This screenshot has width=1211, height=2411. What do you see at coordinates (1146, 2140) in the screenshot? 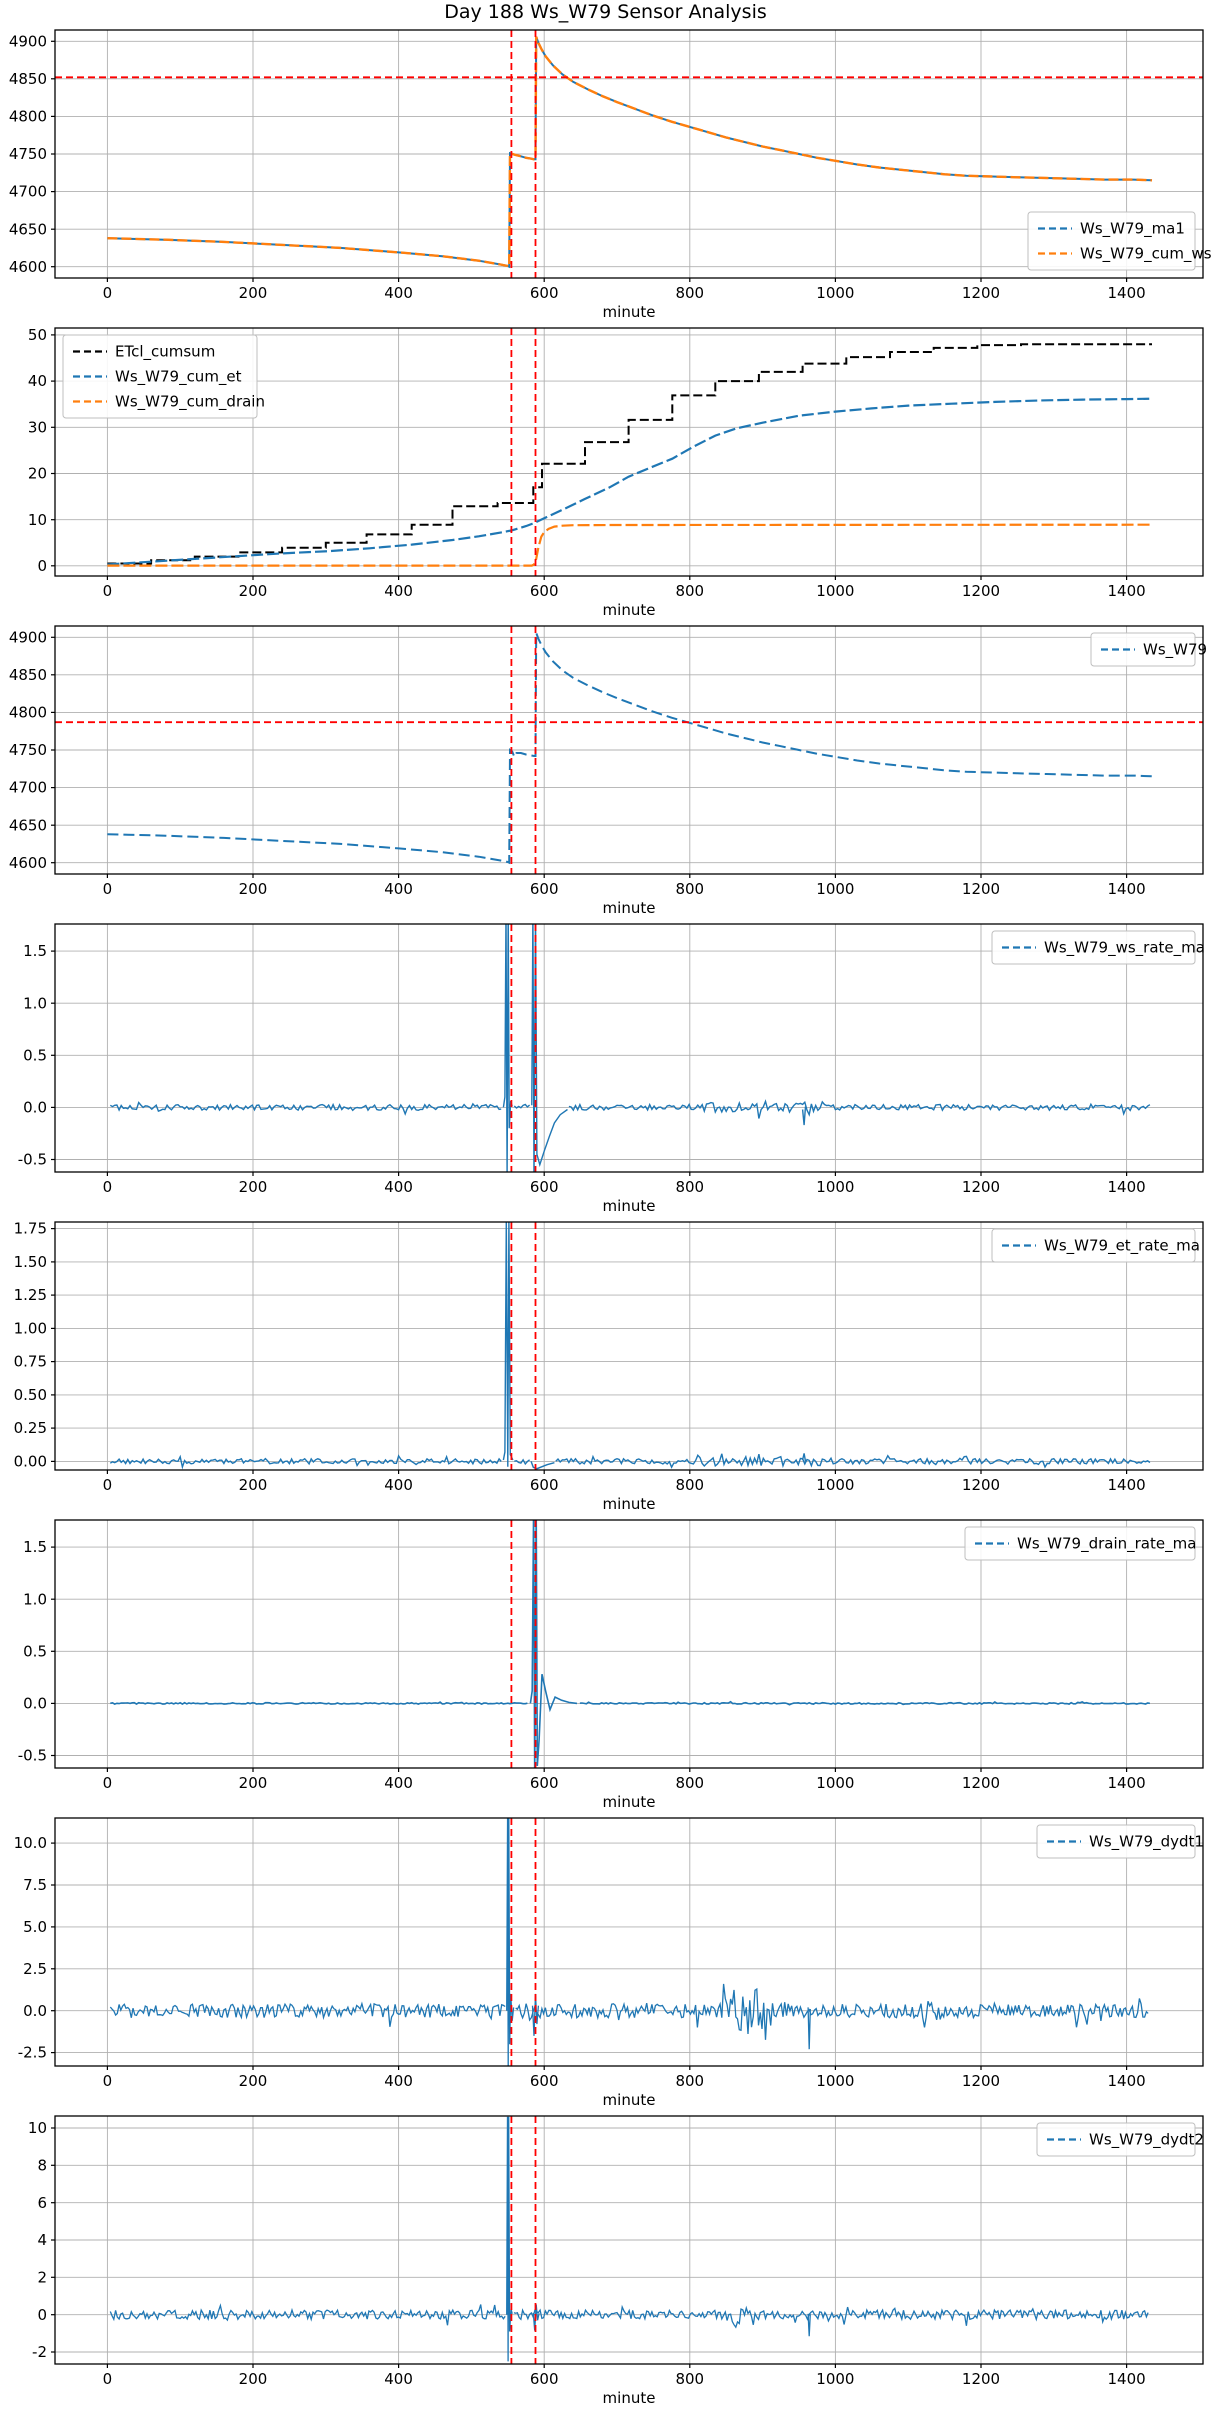
I see `legend-label: Ws_W79_dydt2` at bounding box center [1146, 2140].